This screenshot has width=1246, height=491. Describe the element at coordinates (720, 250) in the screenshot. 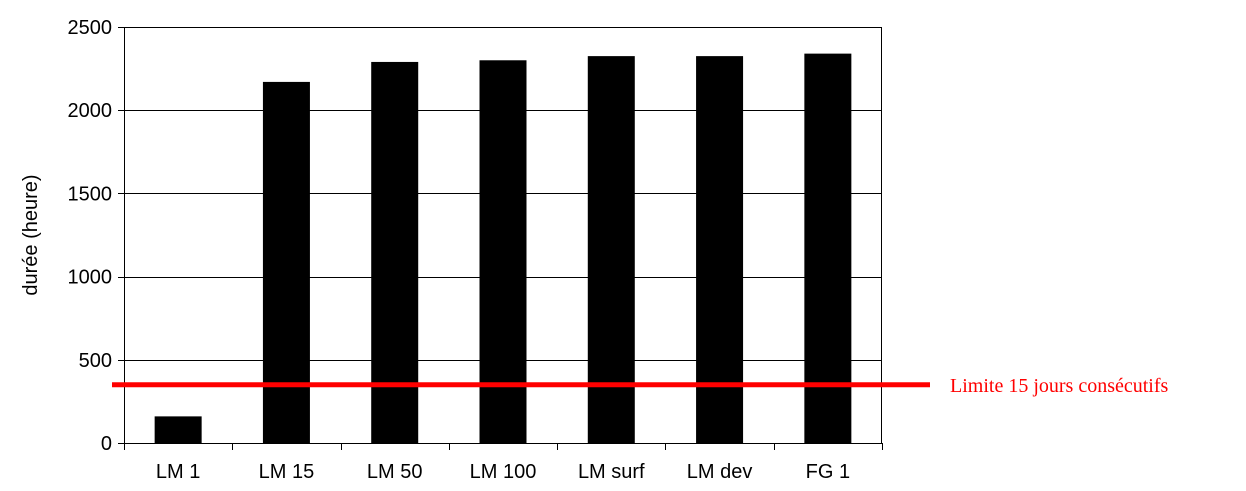

I see `bar-lm-dev` at that location.